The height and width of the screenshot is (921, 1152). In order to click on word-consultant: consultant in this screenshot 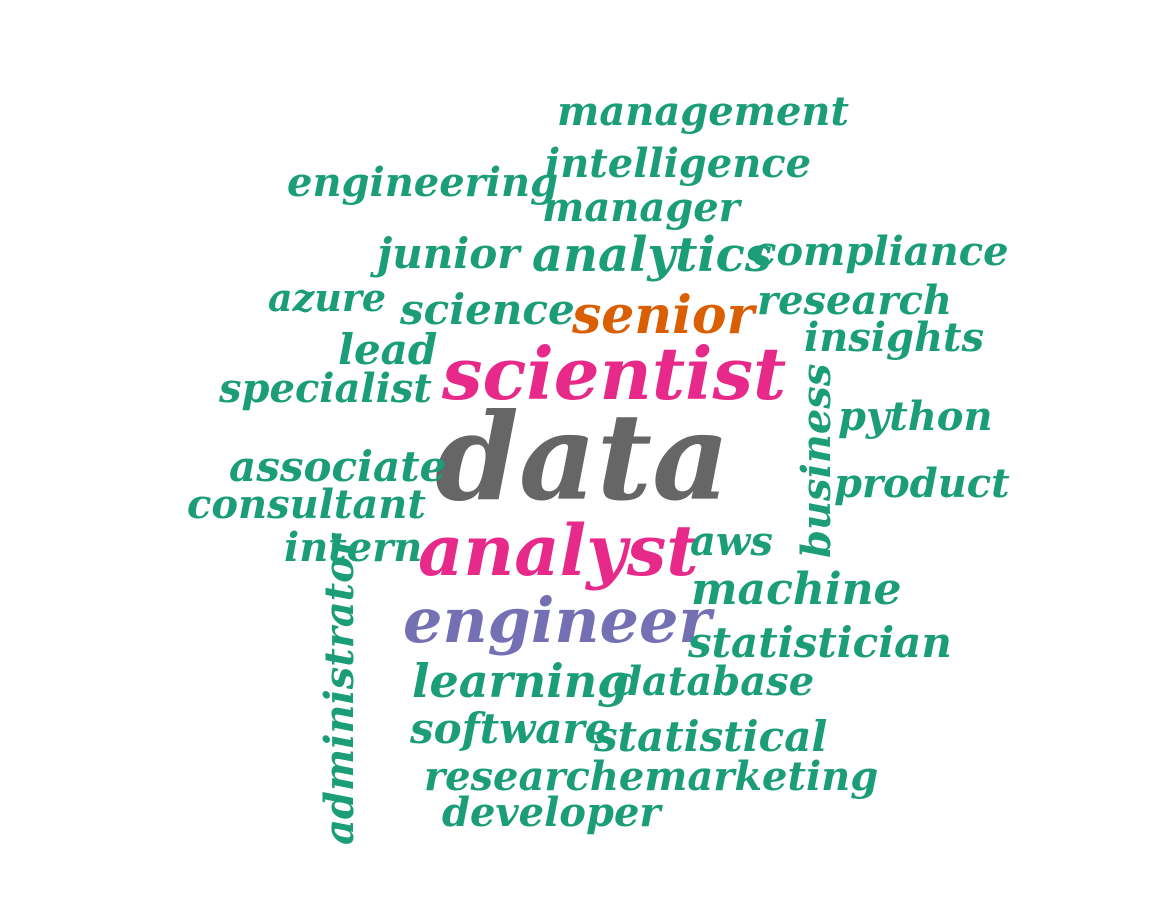, I will do `click(306, 504)`.